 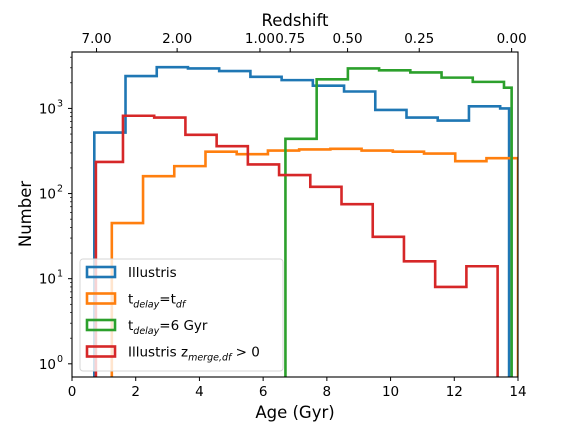 I want to click on x-tick-label: 8, so click(x=327, y=392).